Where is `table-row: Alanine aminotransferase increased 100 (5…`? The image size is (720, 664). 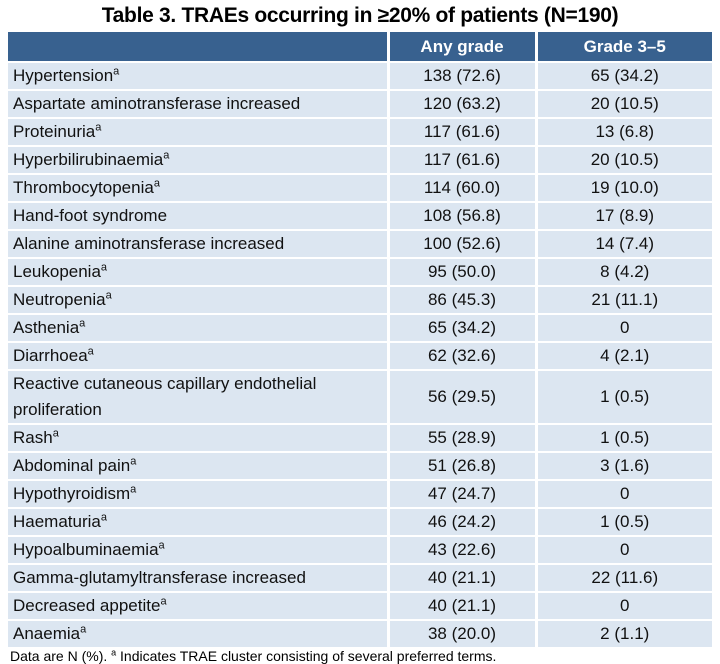 table-row: Alanine aminotransferase increased 100 (5… is located at coordinates (360, 243).